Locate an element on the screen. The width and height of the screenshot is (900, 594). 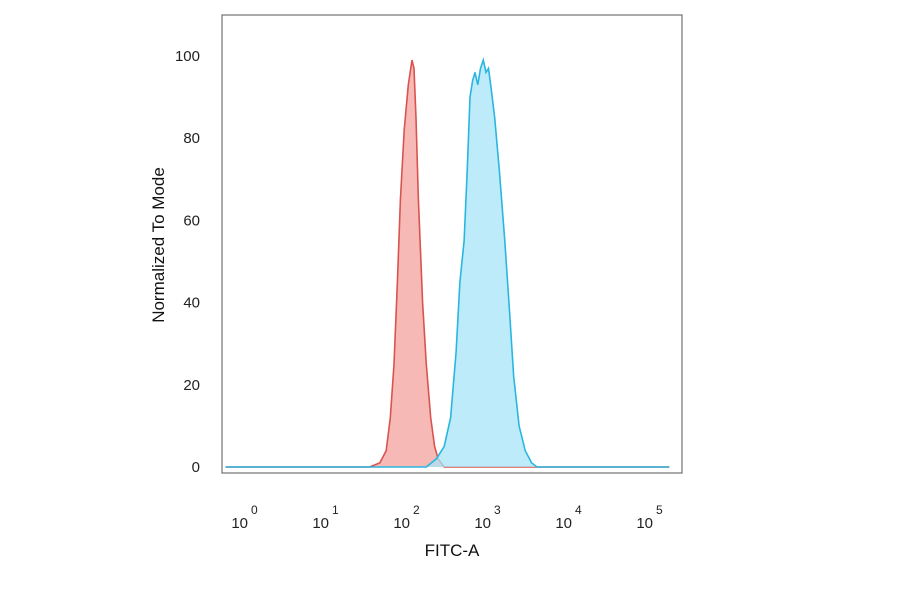
x-tick-exponent: 2 is located at coordinates (416, 510).